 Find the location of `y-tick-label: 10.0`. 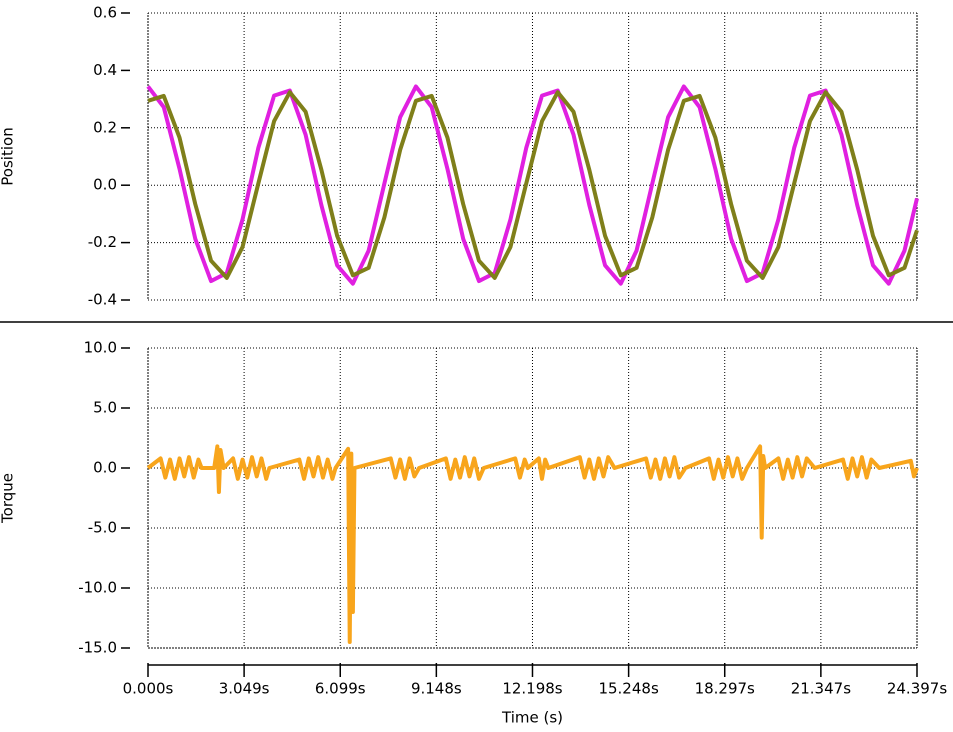

y-tick-label: 10.0 is located at coordinates (100, 348).